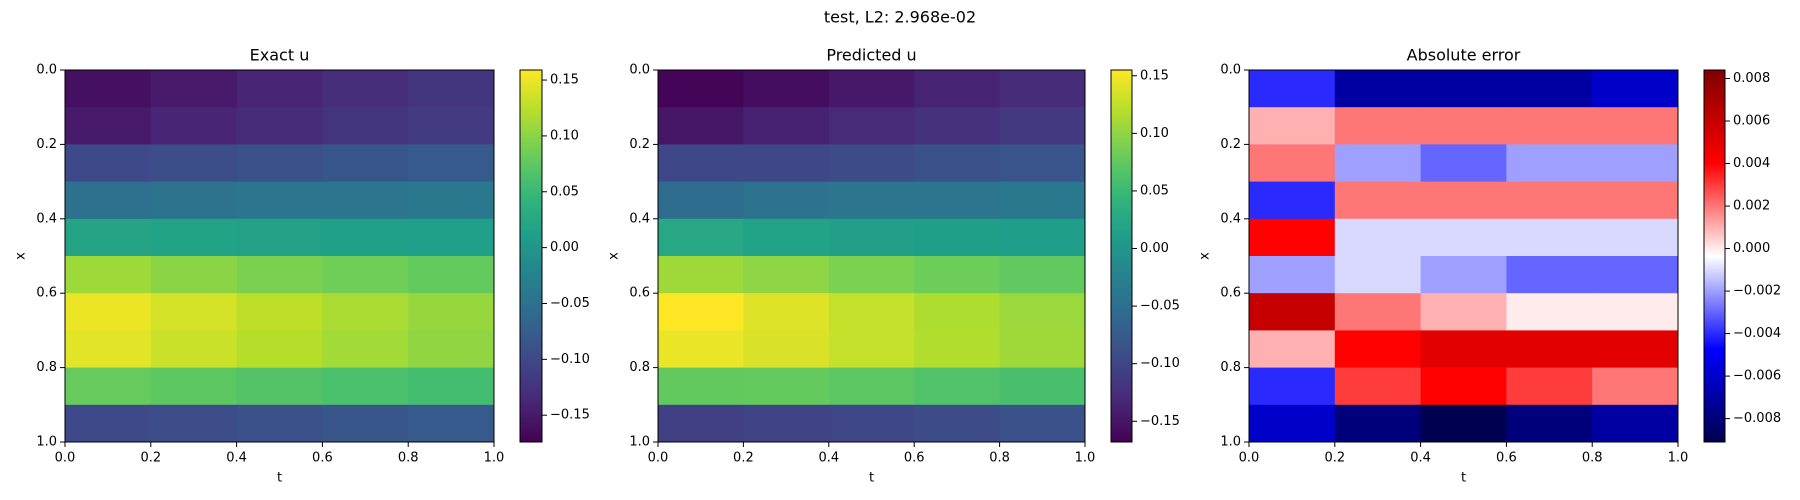 The width and height of the screenshot is (1800, 500). I want to click on axes-title: Exact u, so click(280, 55).